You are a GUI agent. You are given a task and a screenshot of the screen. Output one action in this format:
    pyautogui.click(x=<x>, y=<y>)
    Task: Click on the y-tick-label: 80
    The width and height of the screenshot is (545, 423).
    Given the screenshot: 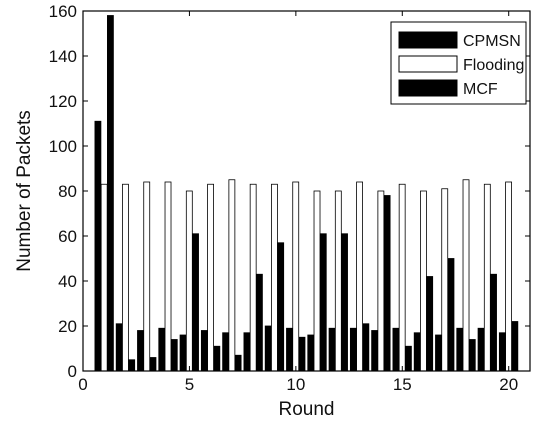 What is the action you would take?
    pyautogui.click(x=67, y=191)
    